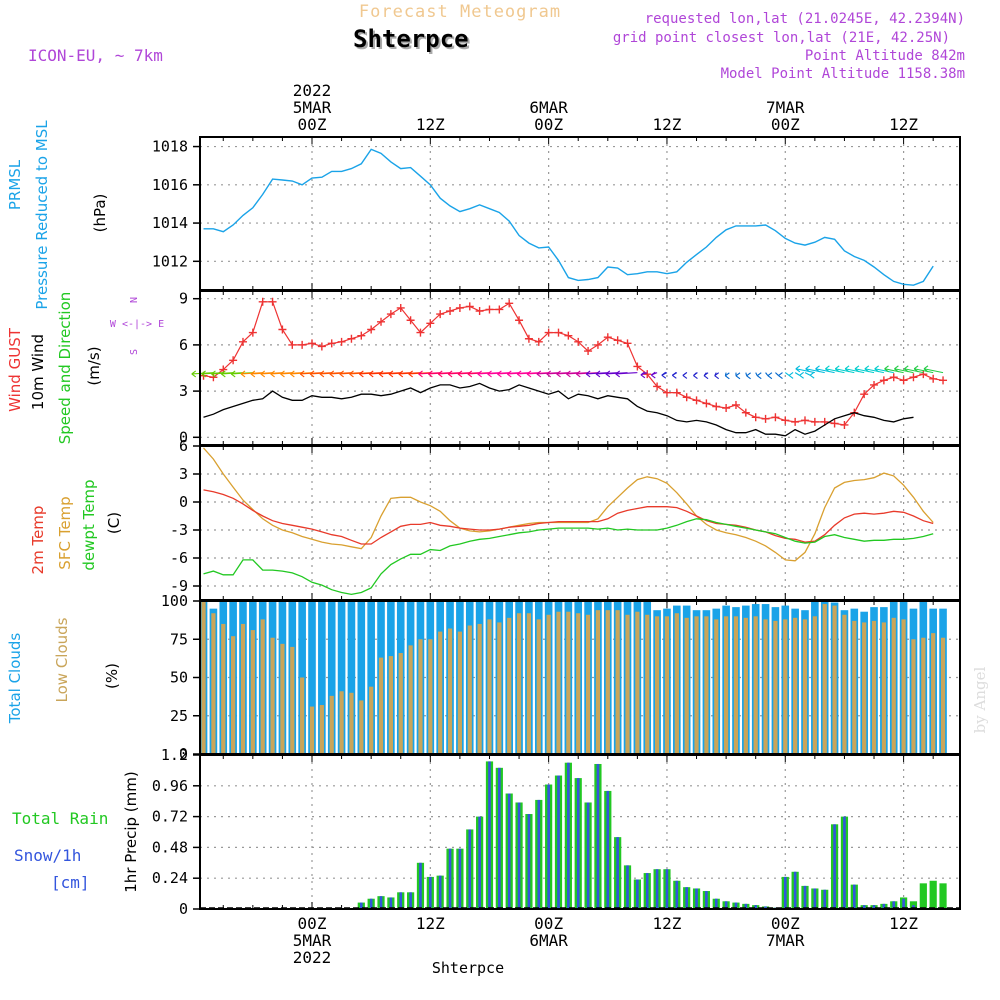 This screenshot has width=1000, height=1000. What do you see at coordinates (174, 755) in the screenshot?
I see `y-tick-label: 1.2` at bounding box center [174, 755].